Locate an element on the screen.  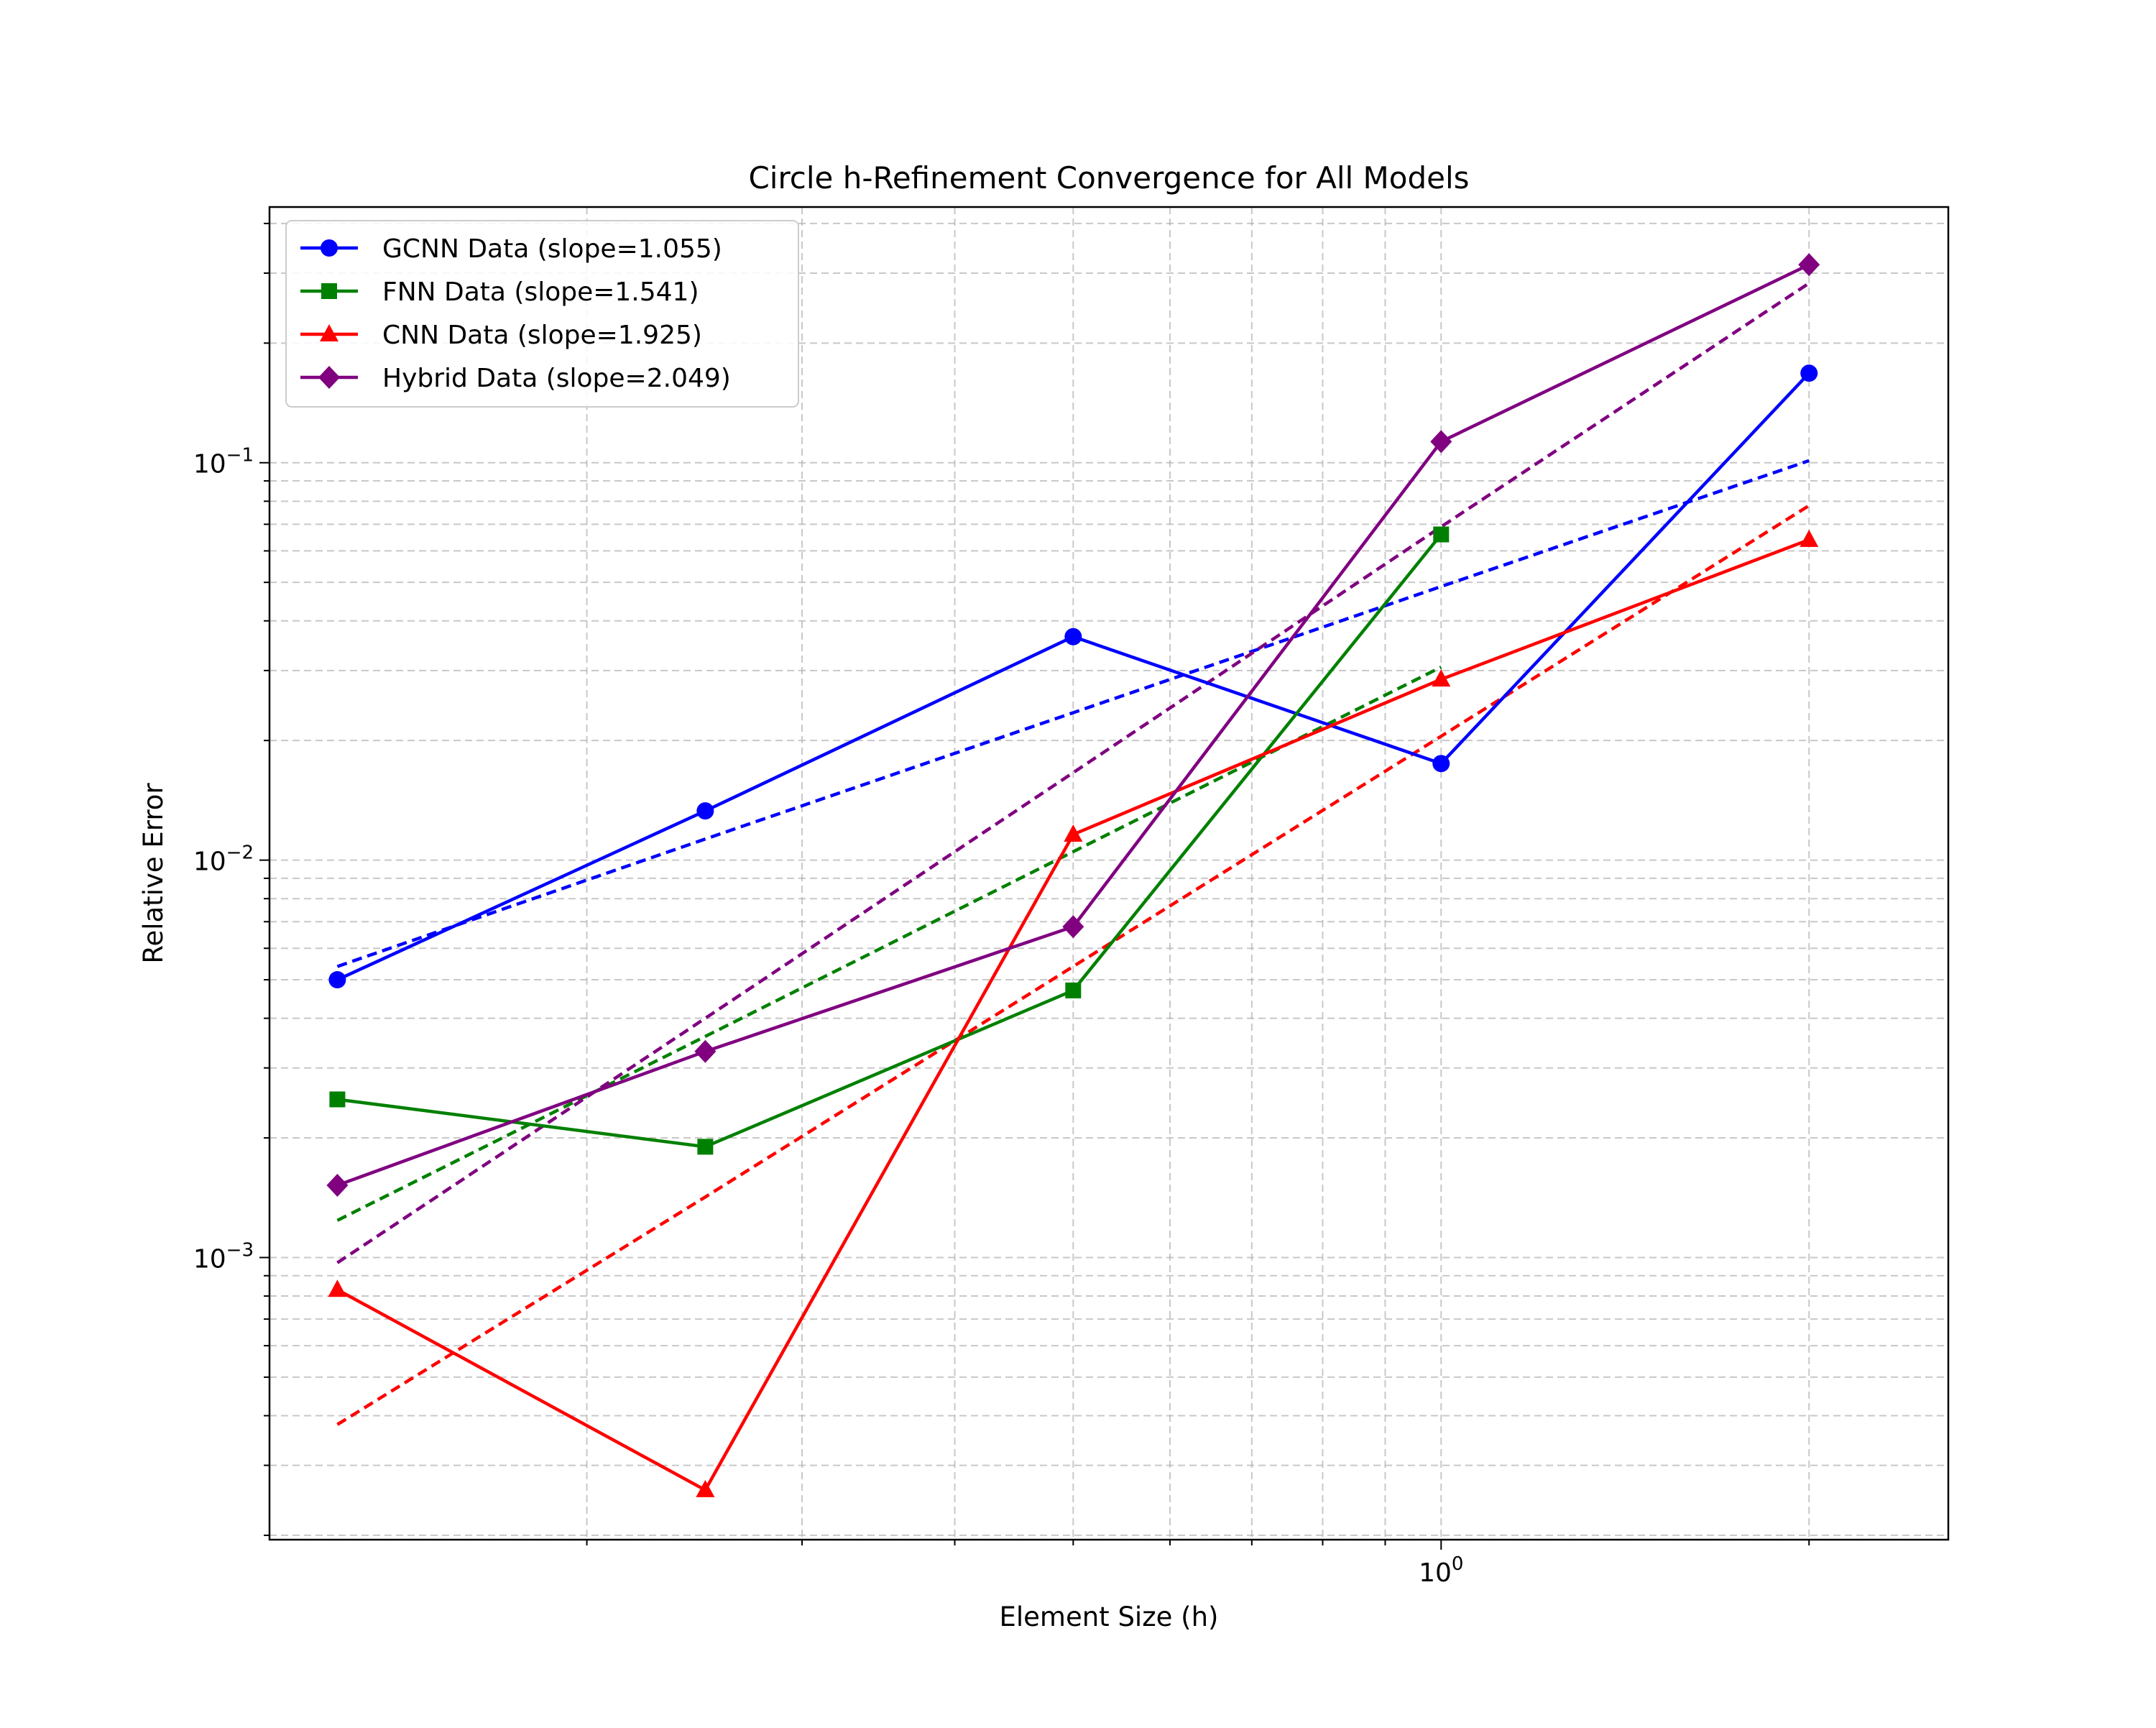
legend-entry-3: Hybrid Data (slope=2.049) is located at coordinates (515, 378).